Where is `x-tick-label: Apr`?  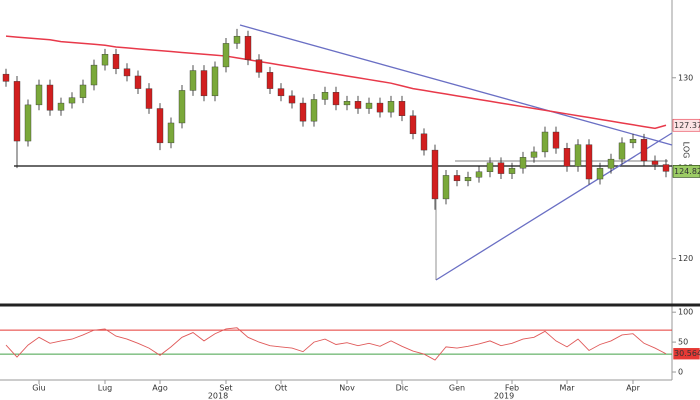 x-tick-label: Apr is located at coordinates (633, 388).